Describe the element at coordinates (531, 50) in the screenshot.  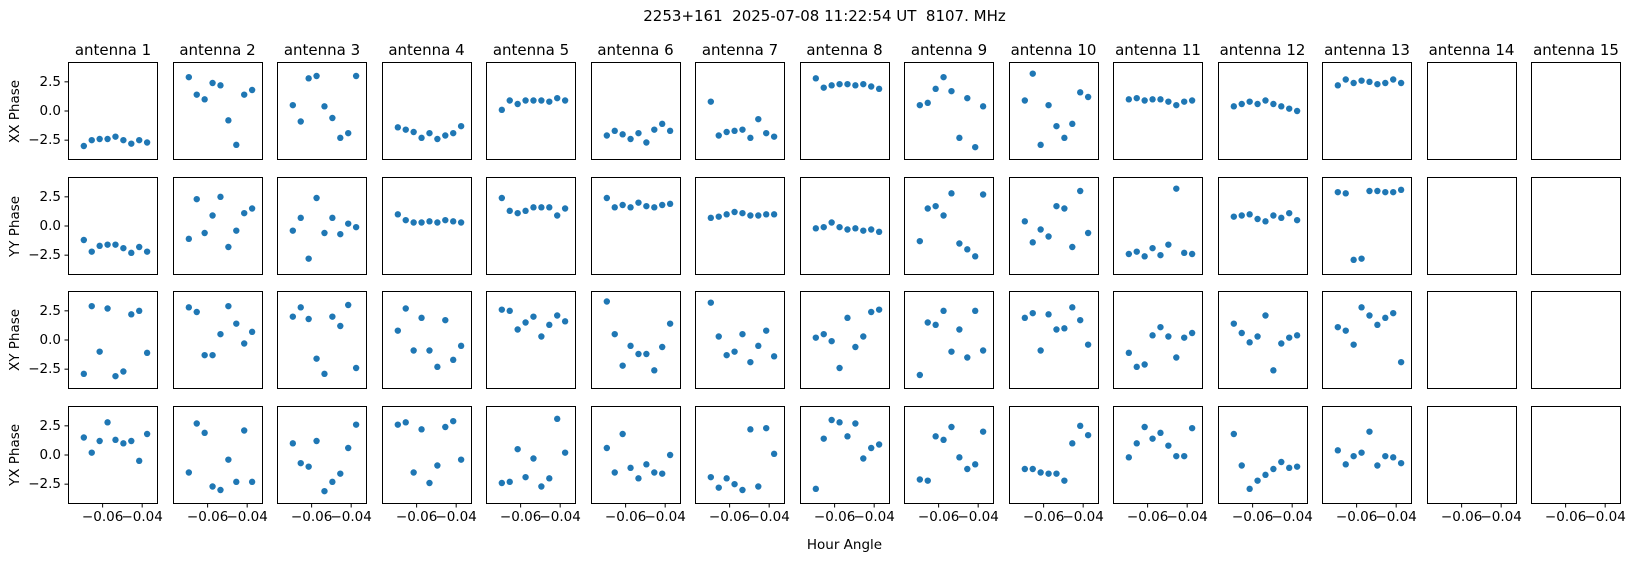
I see `panel-title-antenna-5: antenna 5` at that location.